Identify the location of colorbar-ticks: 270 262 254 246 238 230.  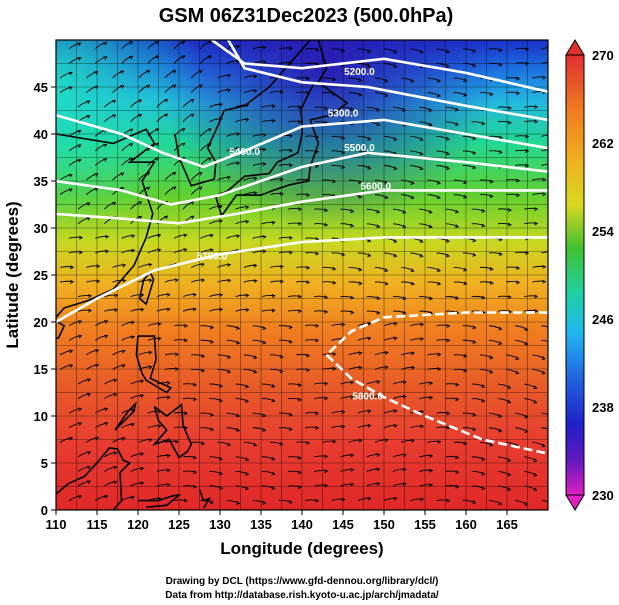
(603, 275).